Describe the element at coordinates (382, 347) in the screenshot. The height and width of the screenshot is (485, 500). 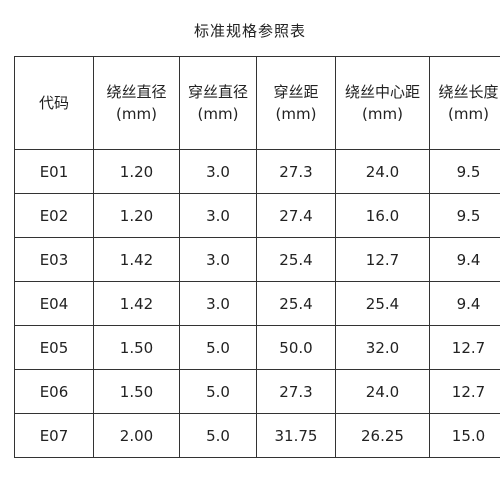
I see `cell-center-distance: 32.0` at that location.